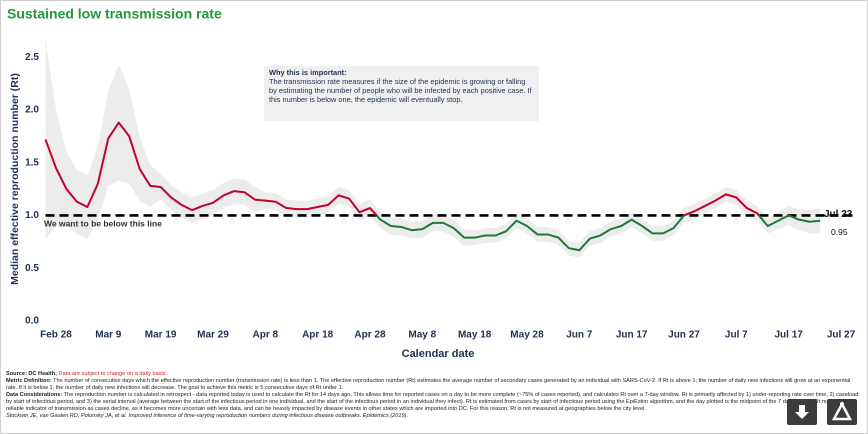 The width and height of the screenshot is (868, 434). I want to click on x-tick-label: Apr 8, so click(266, 335).